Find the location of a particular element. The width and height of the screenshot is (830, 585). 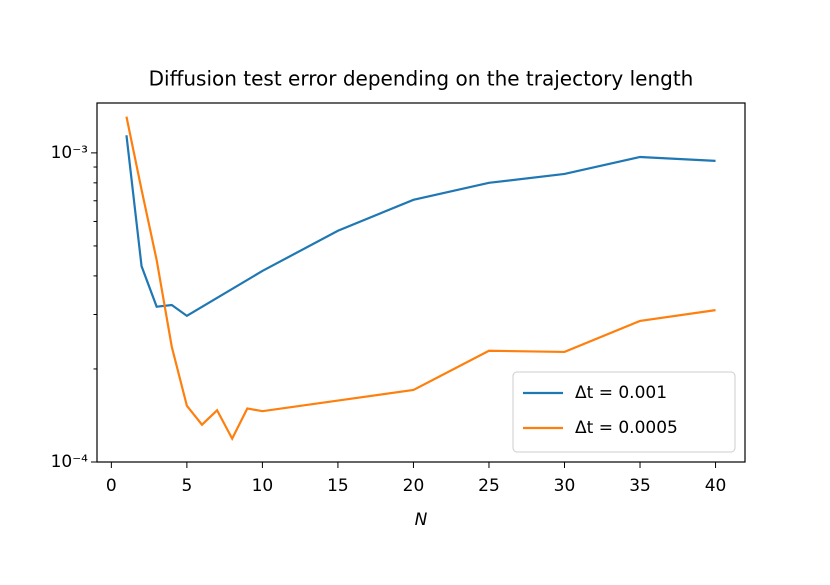

x-tick-label: 5 is located at coordinates (186, 486).